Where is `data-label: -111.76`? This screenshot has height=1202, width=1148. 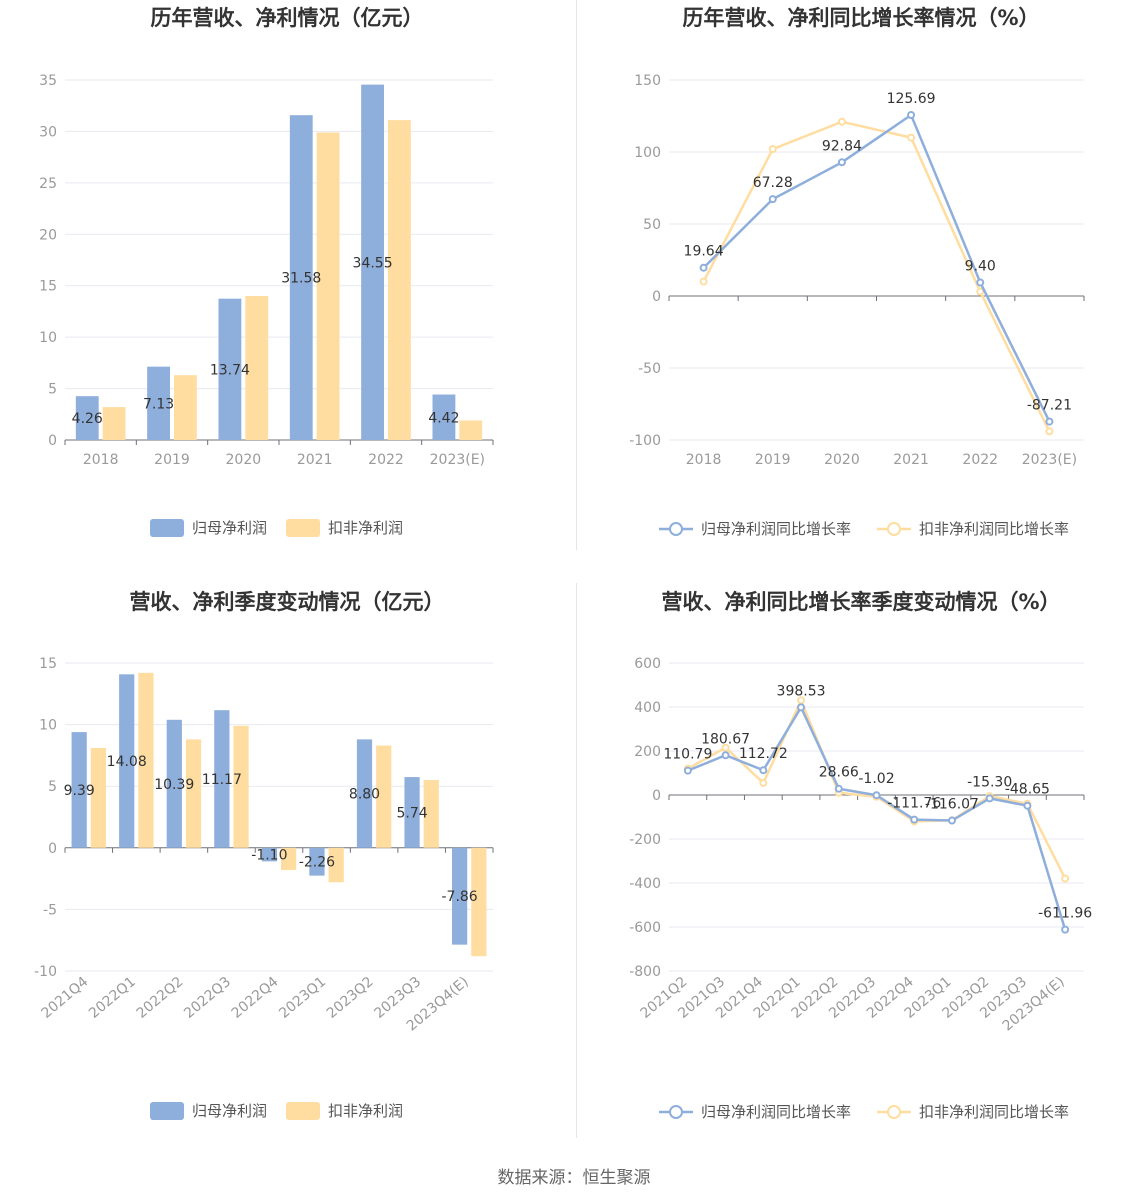 data-label: -111.76 is located at coordinates (914, 804).